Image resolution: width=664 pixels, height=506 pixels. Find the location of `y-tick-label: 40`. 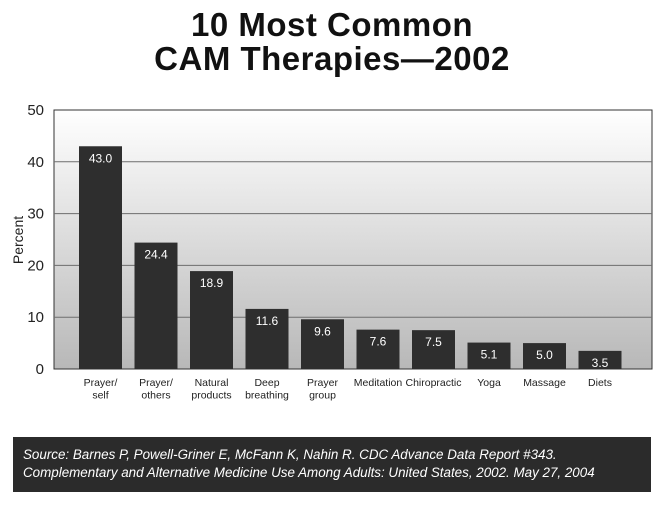

y-tick-label: 40 is located at coordinates (35, 162).